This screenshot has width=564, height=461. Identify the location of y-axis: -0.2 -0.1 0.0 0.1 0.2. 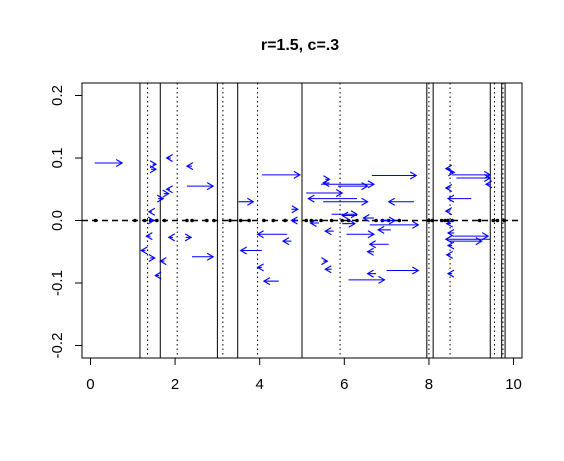
(66, 221).